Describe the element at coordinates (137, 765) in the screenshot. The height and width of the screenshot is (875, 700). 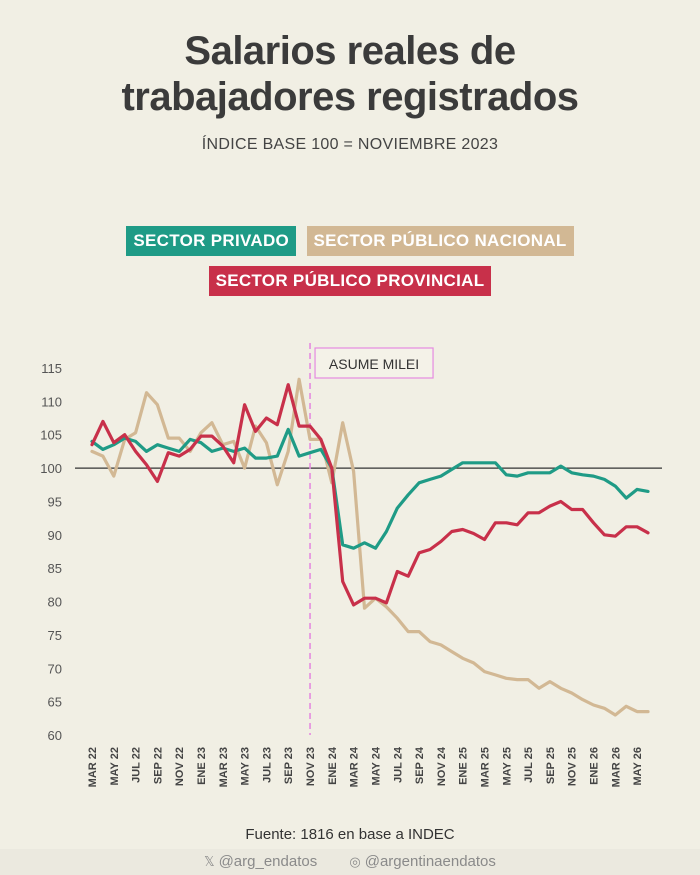
I see `x-tick-label: JUL 22` at that location.